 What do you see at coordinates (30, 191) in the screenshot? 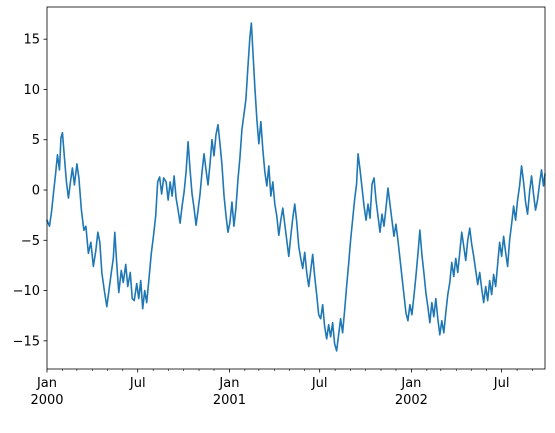
I see `y-axis: −15 −10 −5 0 5 10 15` at bounding box center [30, 191].